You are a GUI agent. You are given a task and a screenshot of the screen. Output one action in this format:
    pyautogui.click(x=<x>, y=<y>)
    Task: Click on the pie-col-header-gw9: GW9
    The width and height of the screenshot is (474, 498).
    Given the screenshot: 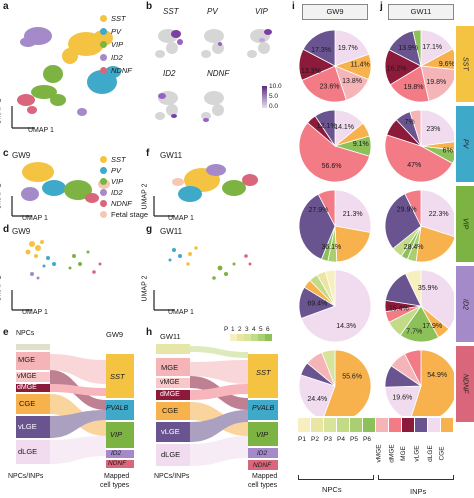 What is the action you would take?
    pyautogui.click(x=335, y=12)
    